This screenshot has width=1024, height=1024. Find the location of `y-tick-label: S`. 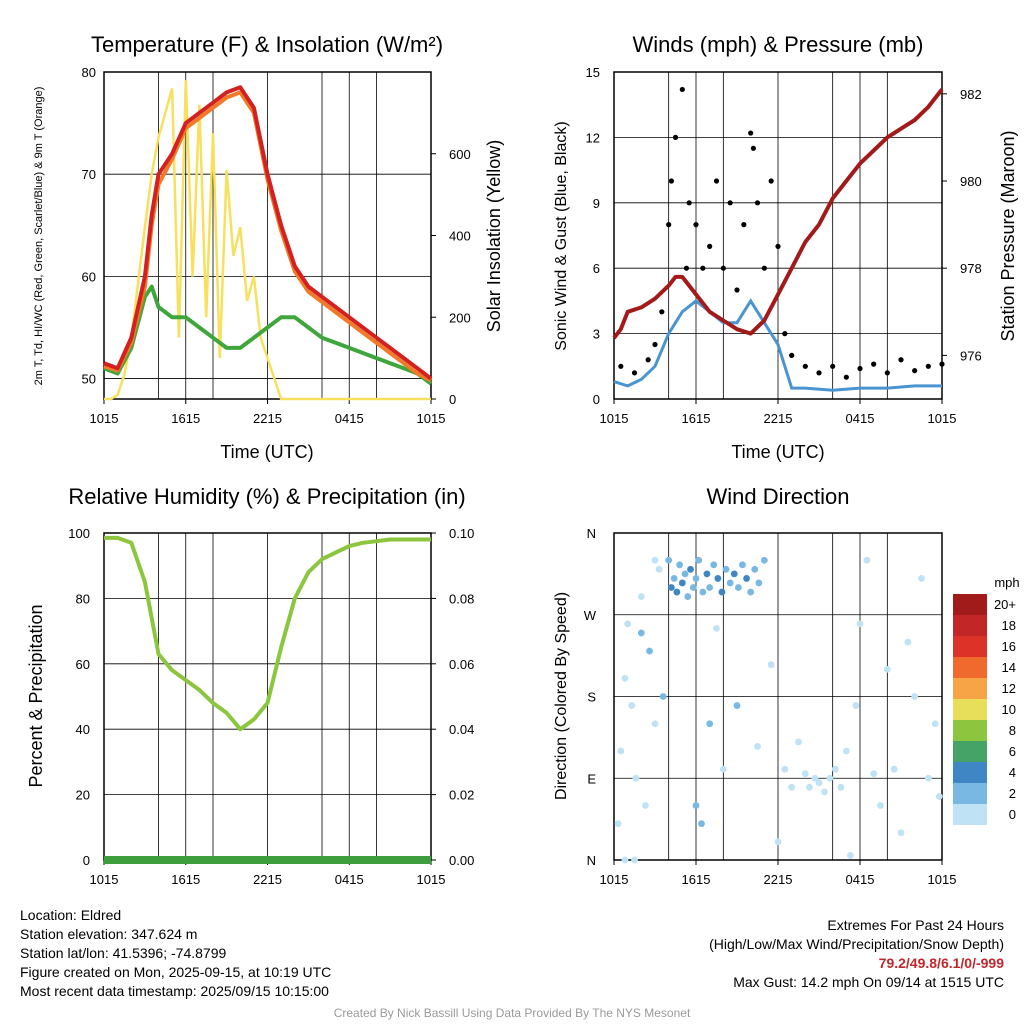

y-tick-label: S is located at coordinates (591, 697).